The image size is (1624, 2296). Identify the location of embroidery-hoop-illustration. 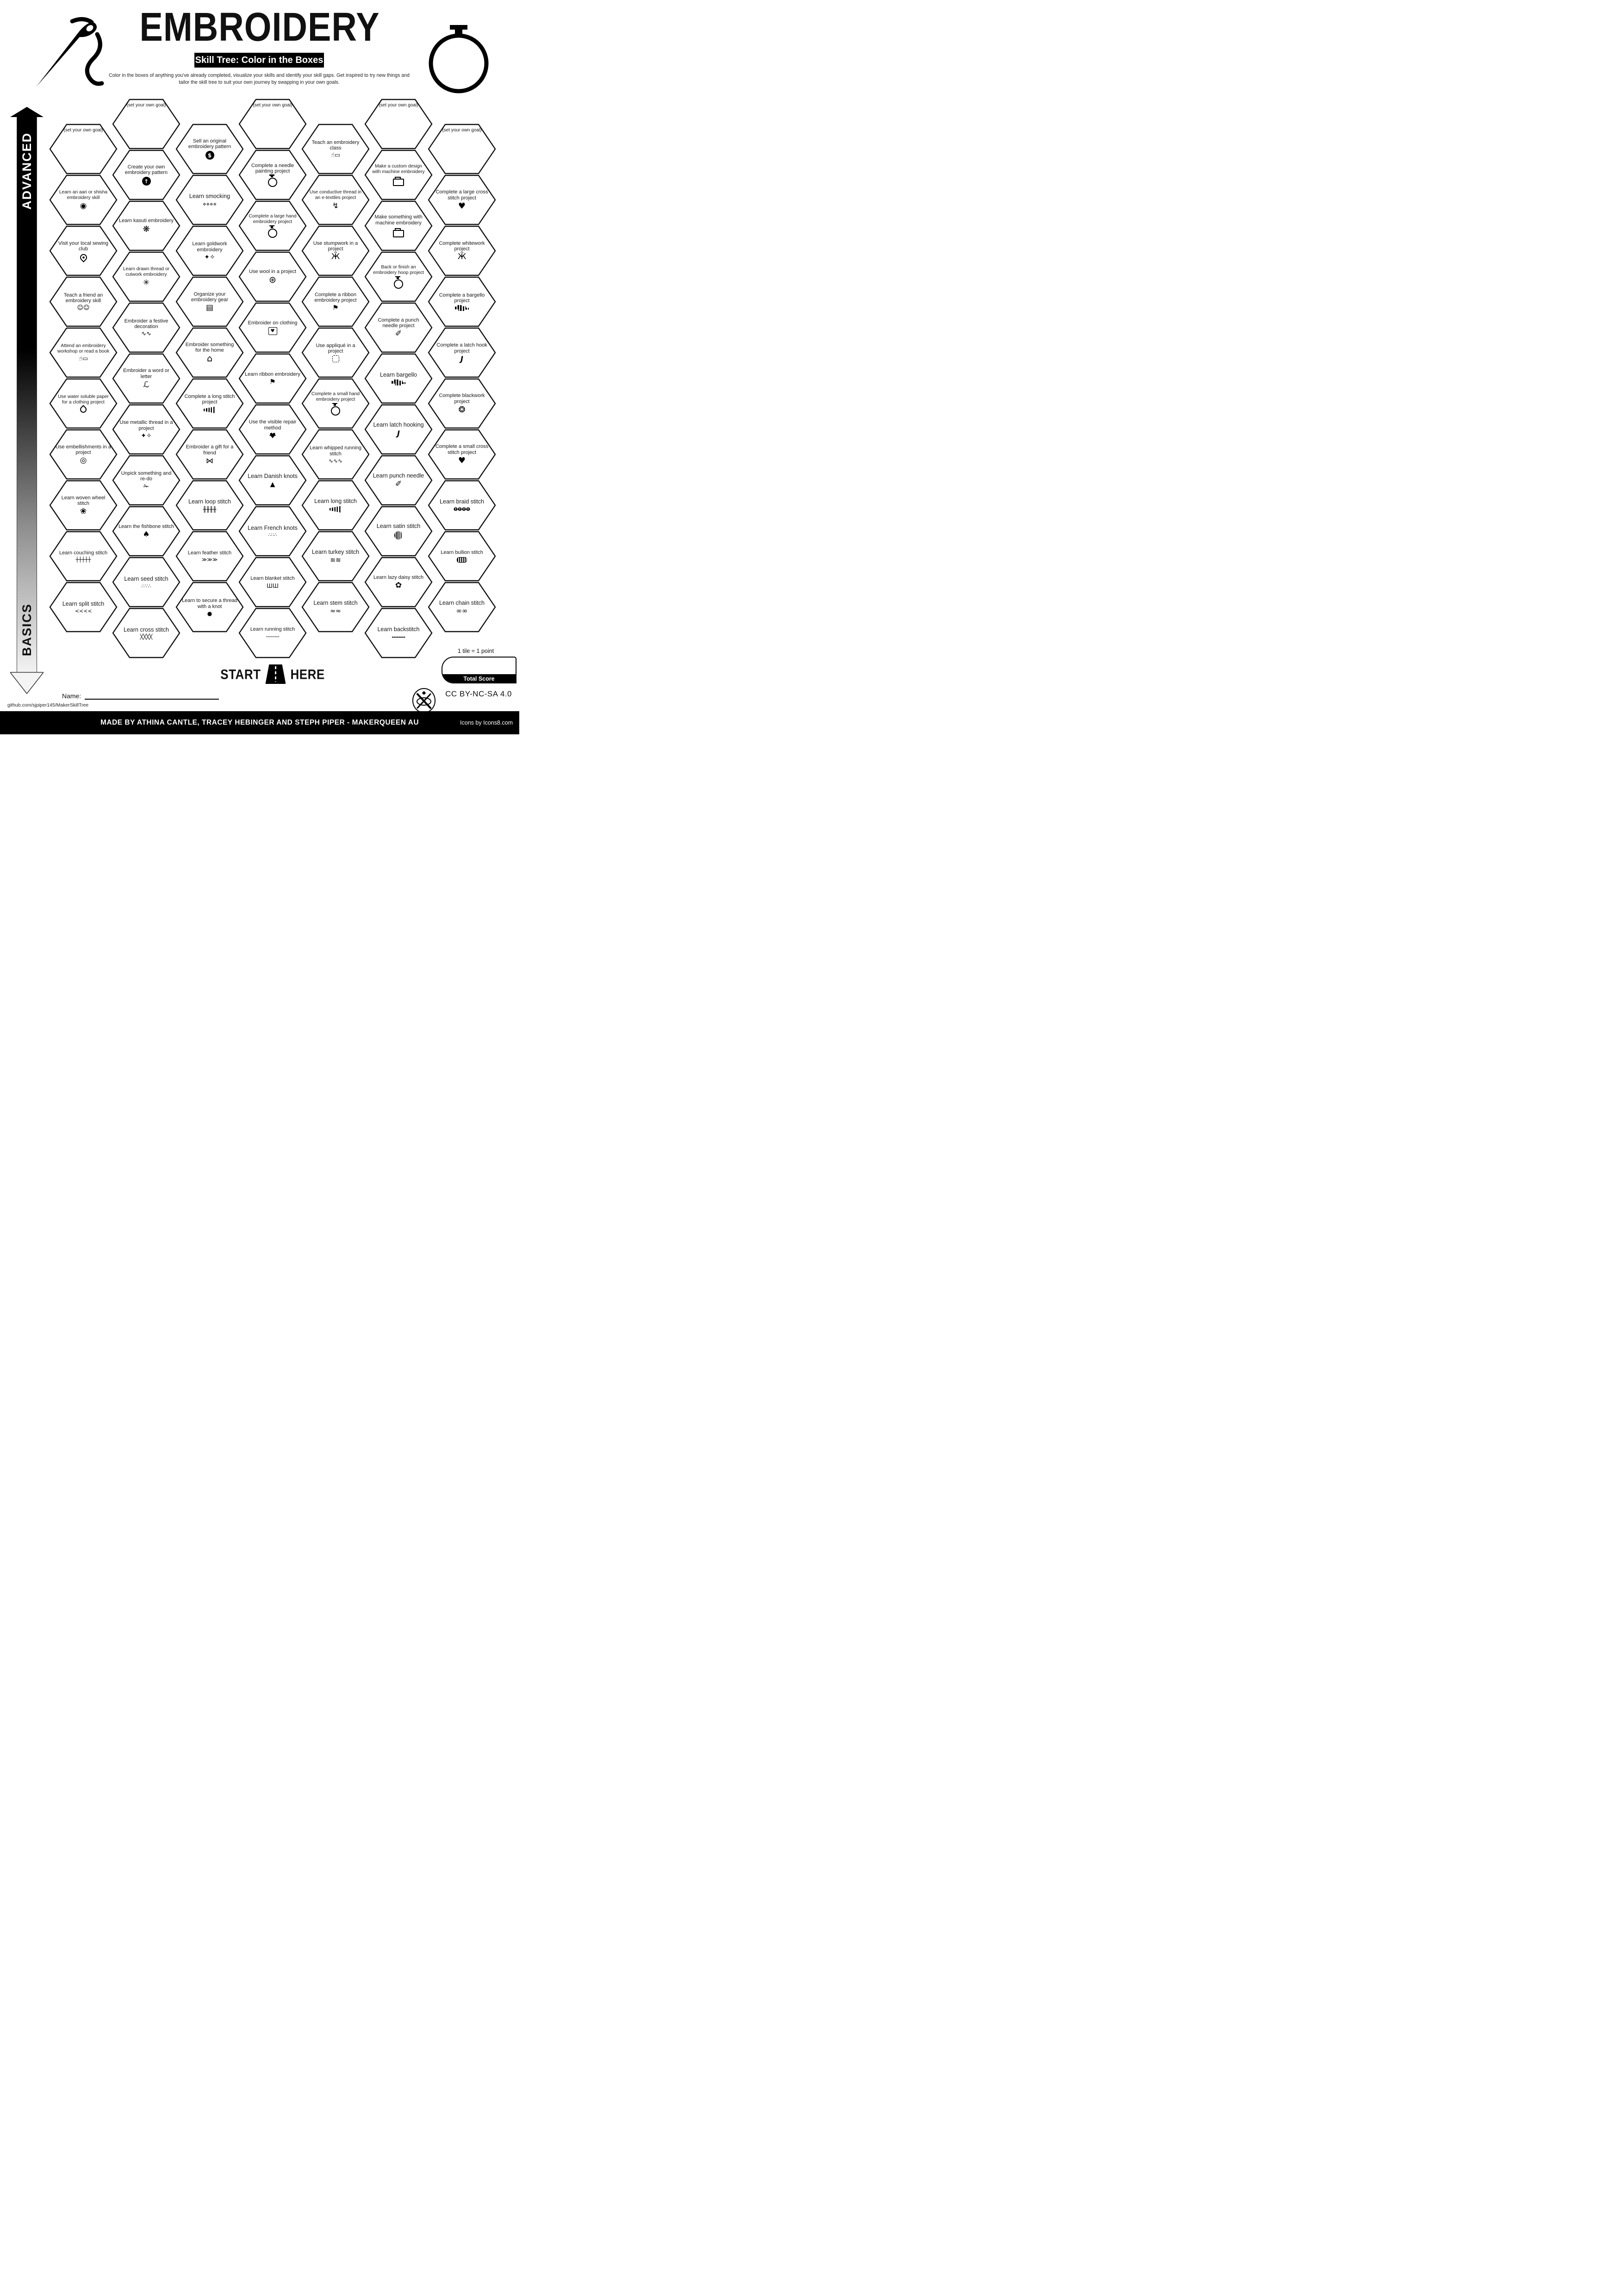
(459, 59).